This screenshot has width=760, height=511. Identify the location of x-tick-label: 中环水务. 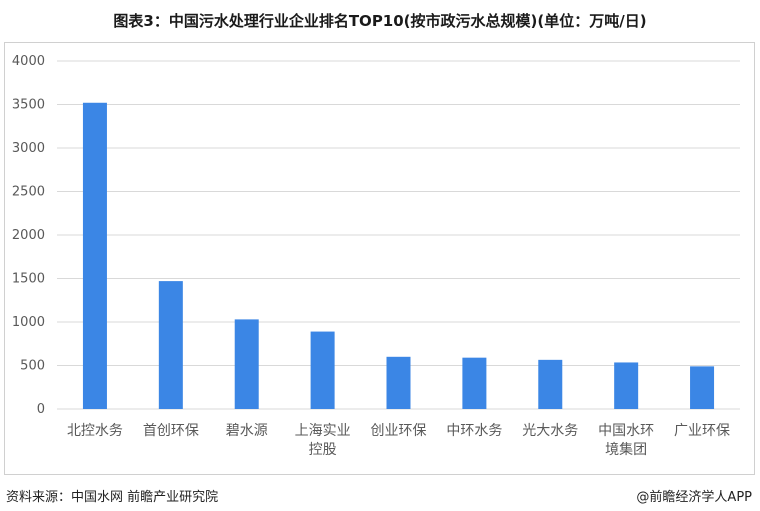
(474, 431).